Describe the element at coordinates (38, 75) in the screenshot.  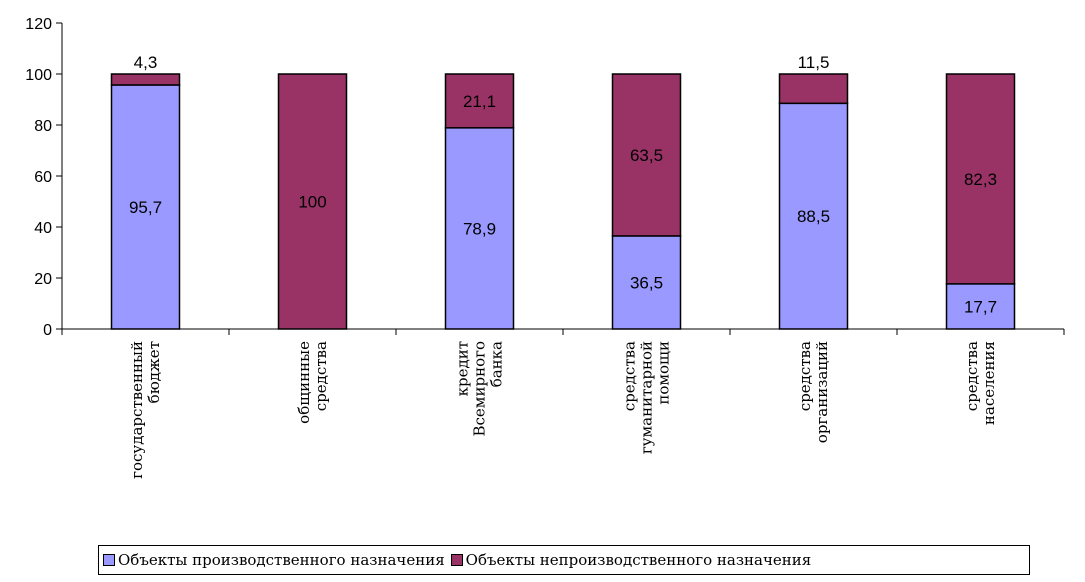
I see `y-tick-label: 100` at that location.